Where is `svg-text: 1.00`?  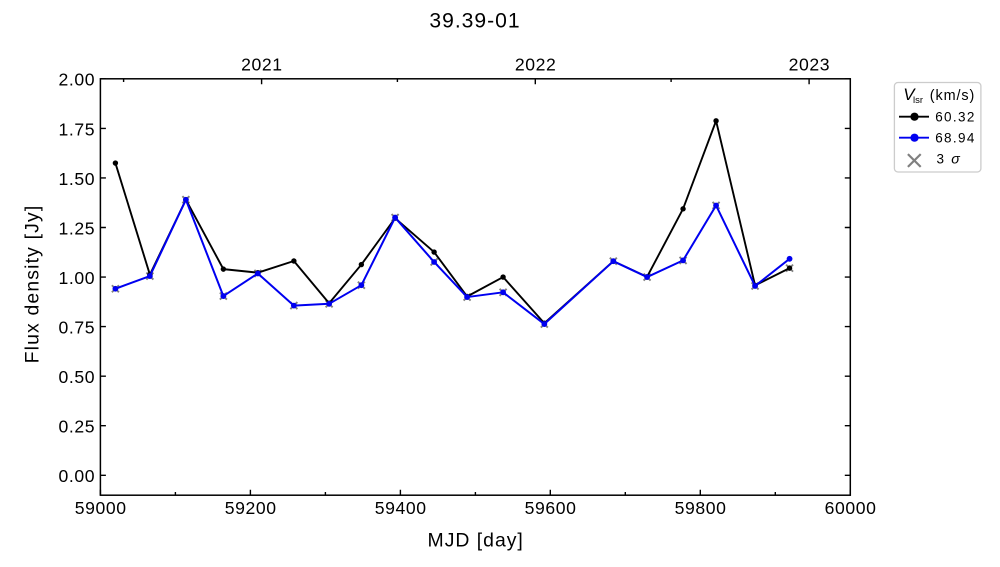 svg-text: 1.00 is located at coordinates (77, 278).